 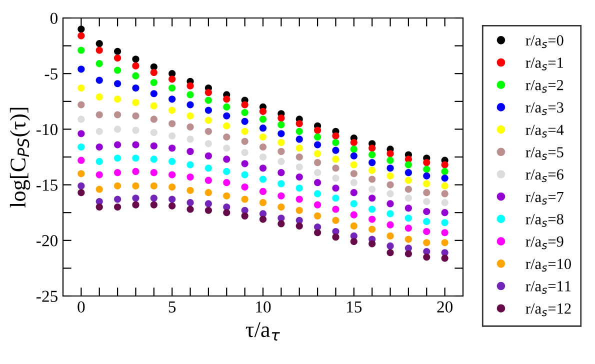 I want to click on legend-label: r/a$_{s}$=0, so click(x=545, y=41).